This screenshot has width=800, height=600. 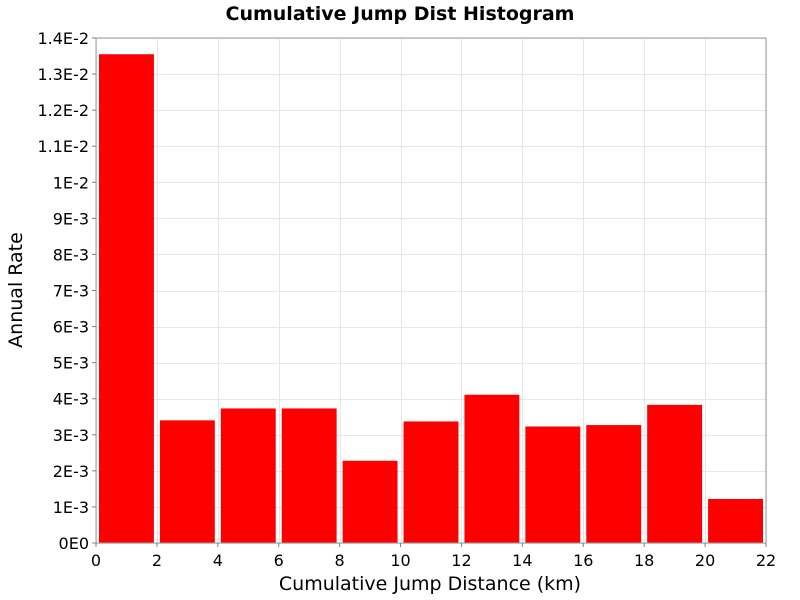 What do you see at coordinates (71, 471) in the screenshot?
I see `y-tick-label: 2E-3` at bounding box center [71, 471].